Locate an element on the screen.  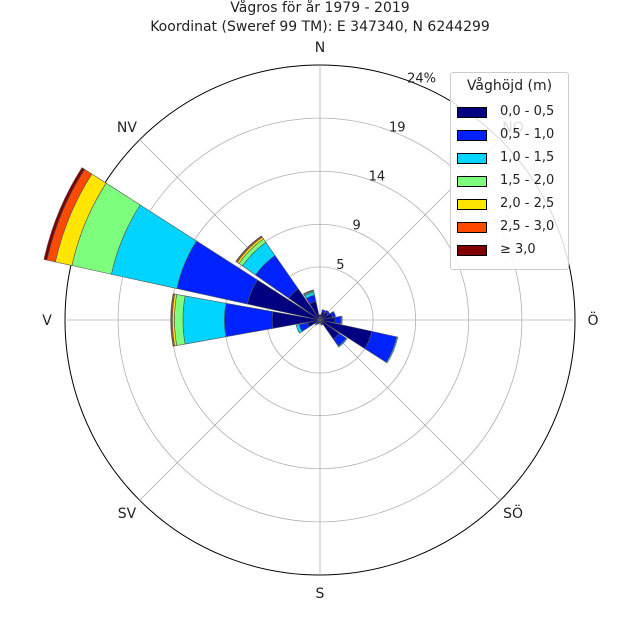
chart-title: Vågros för år 1979 - 2019 is located at coordinates (320, 8).